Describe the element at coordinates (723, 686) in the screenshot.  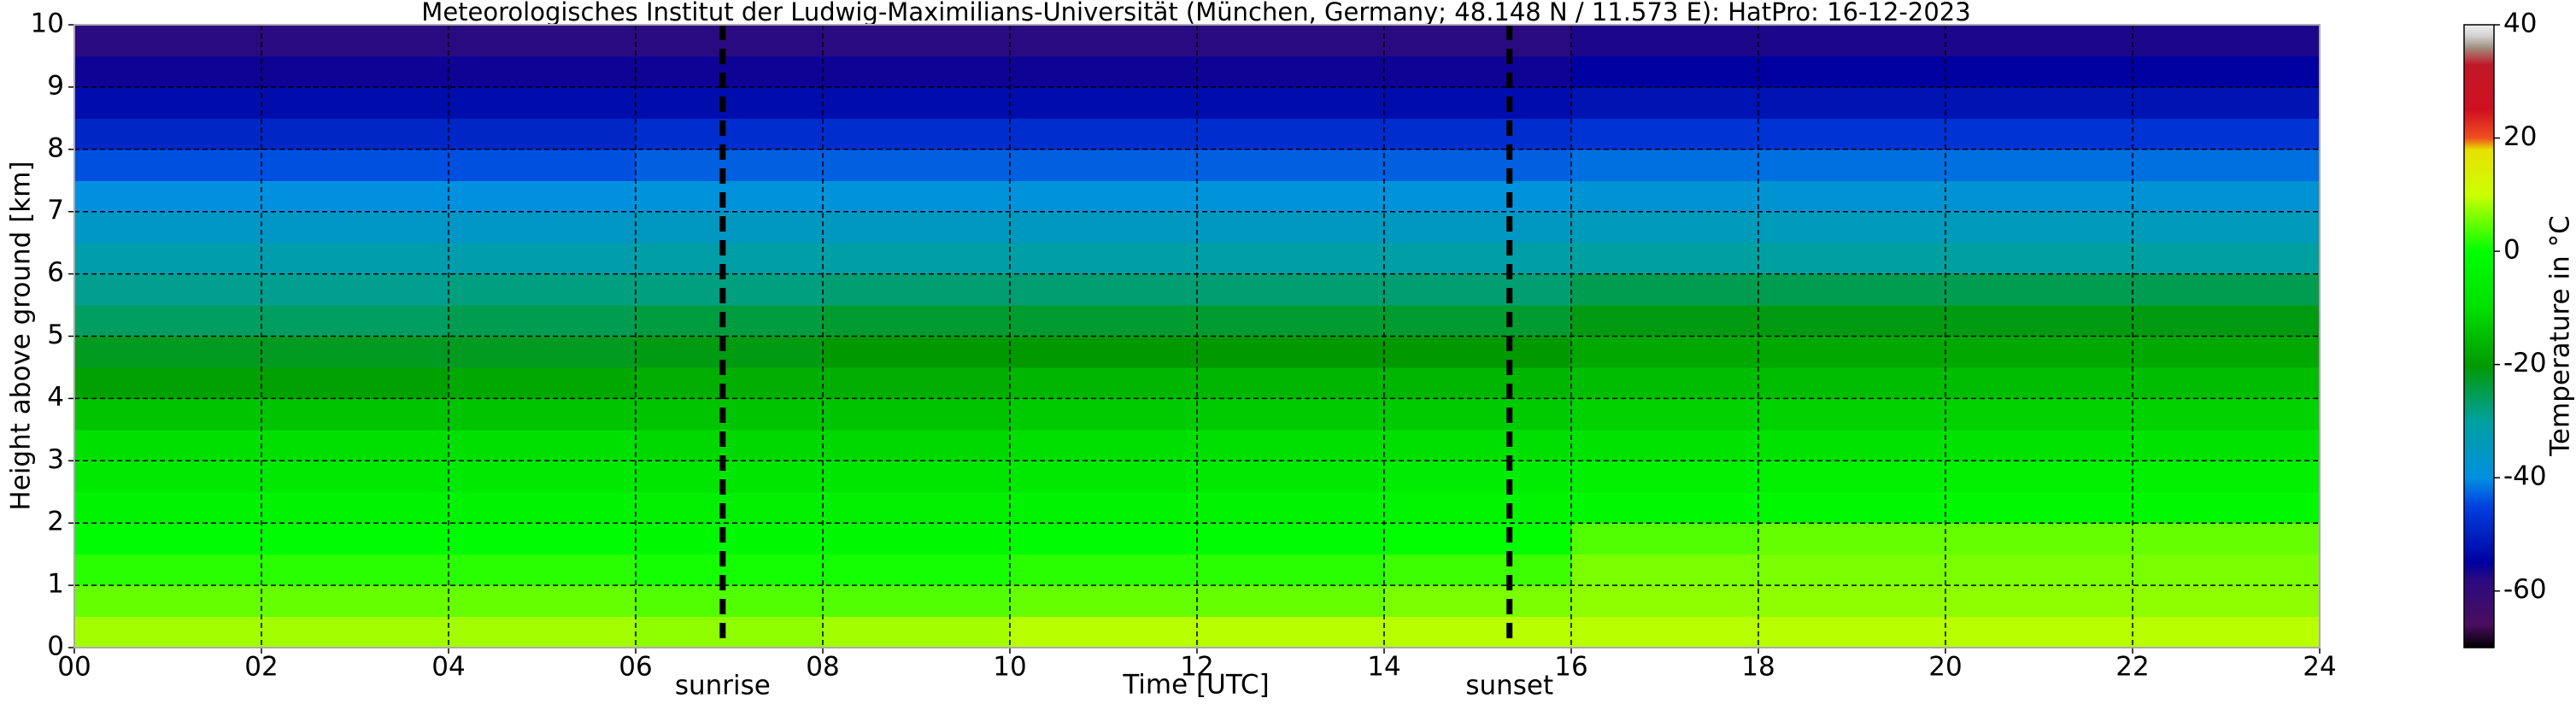
I see `event-label: sunrise` at that location.